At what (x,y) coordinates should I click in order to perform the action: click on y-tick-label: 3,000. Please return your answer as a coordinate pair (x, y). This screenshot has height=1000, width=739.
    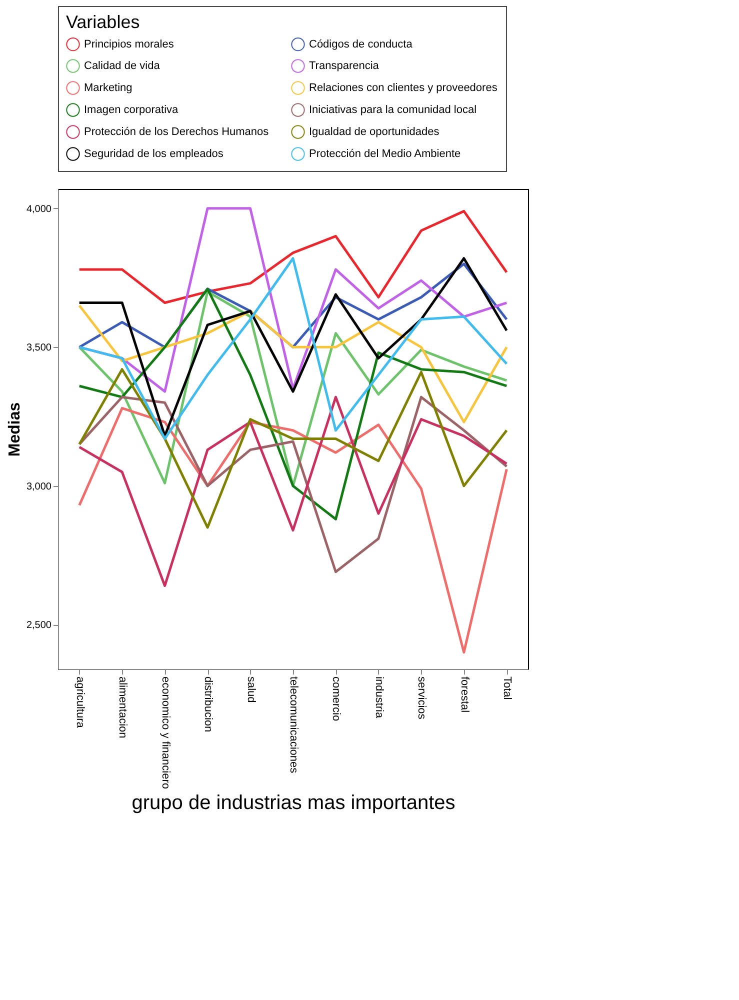
    Looking at the image, I should click on (39, 486).